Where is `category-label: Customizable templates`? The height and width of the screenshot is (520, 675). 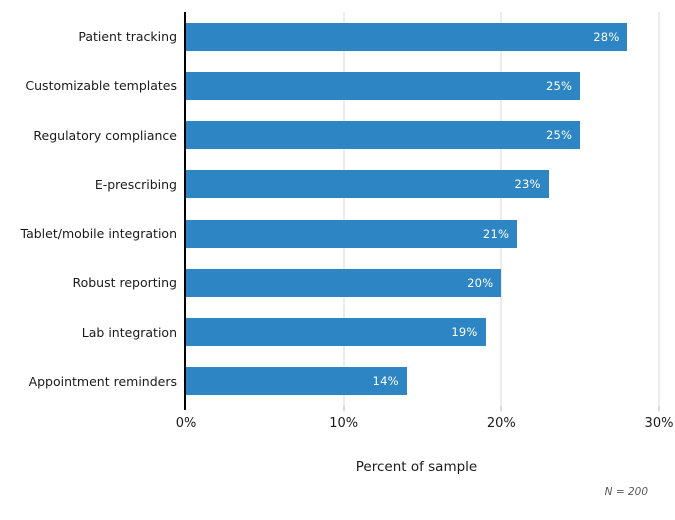
category-label: Customizable templates is located at coordinates (101, 86).